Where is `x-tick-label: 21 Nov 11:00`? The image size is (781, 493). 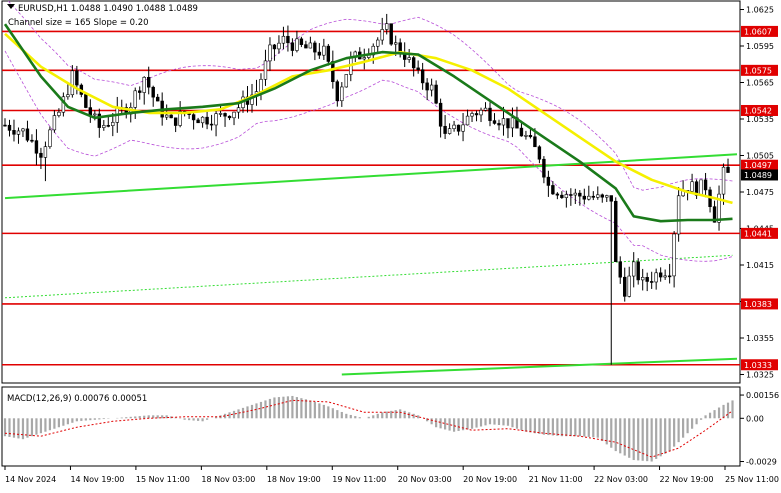 x-tick-label: 21 Nov 11:00 is located at coordinates (556, 479).